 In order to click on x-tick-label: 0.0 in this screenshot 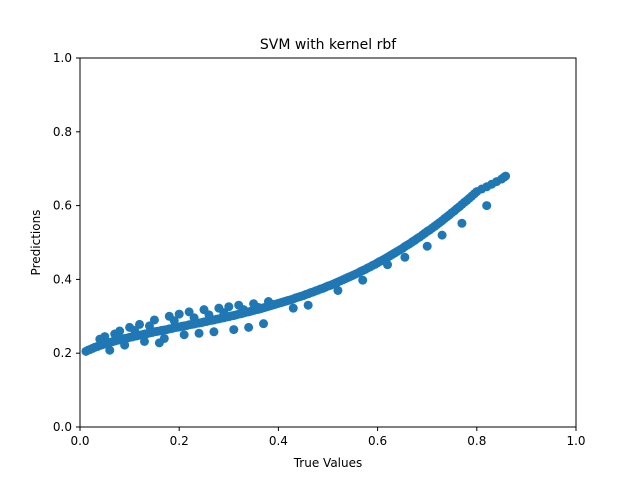, I will do `click(79, 441)`.